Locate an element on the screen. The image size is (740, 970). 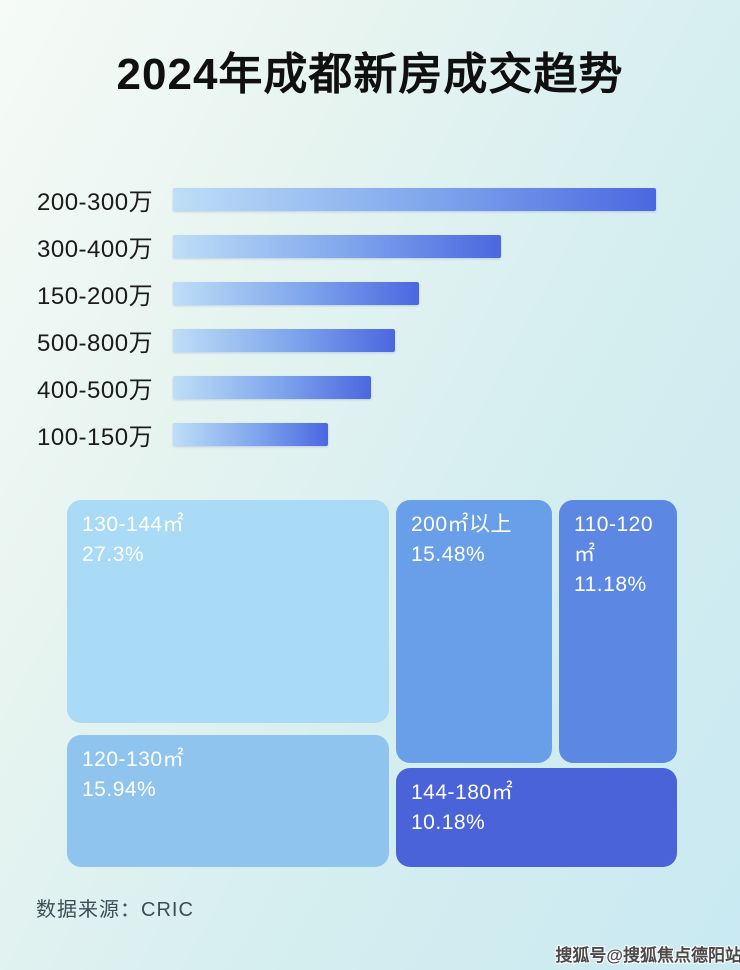
treemap-cell-label: 130-144㎡ is located at coordinates (133, 524).